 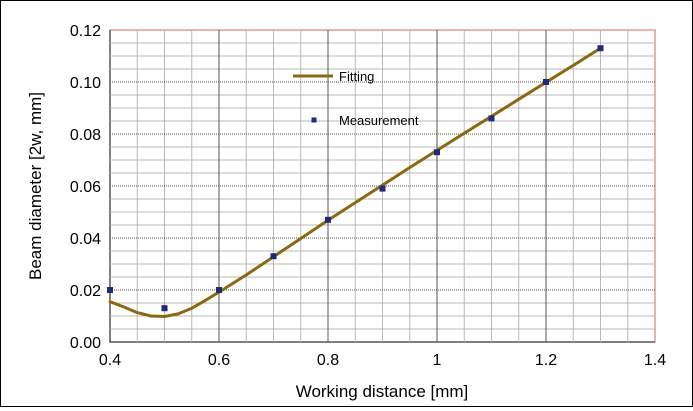 What do you see at coordinates (379, 120) in the screenshot?
I see `legend-measurement-label: Measurement` at bounding box center [379, 120].